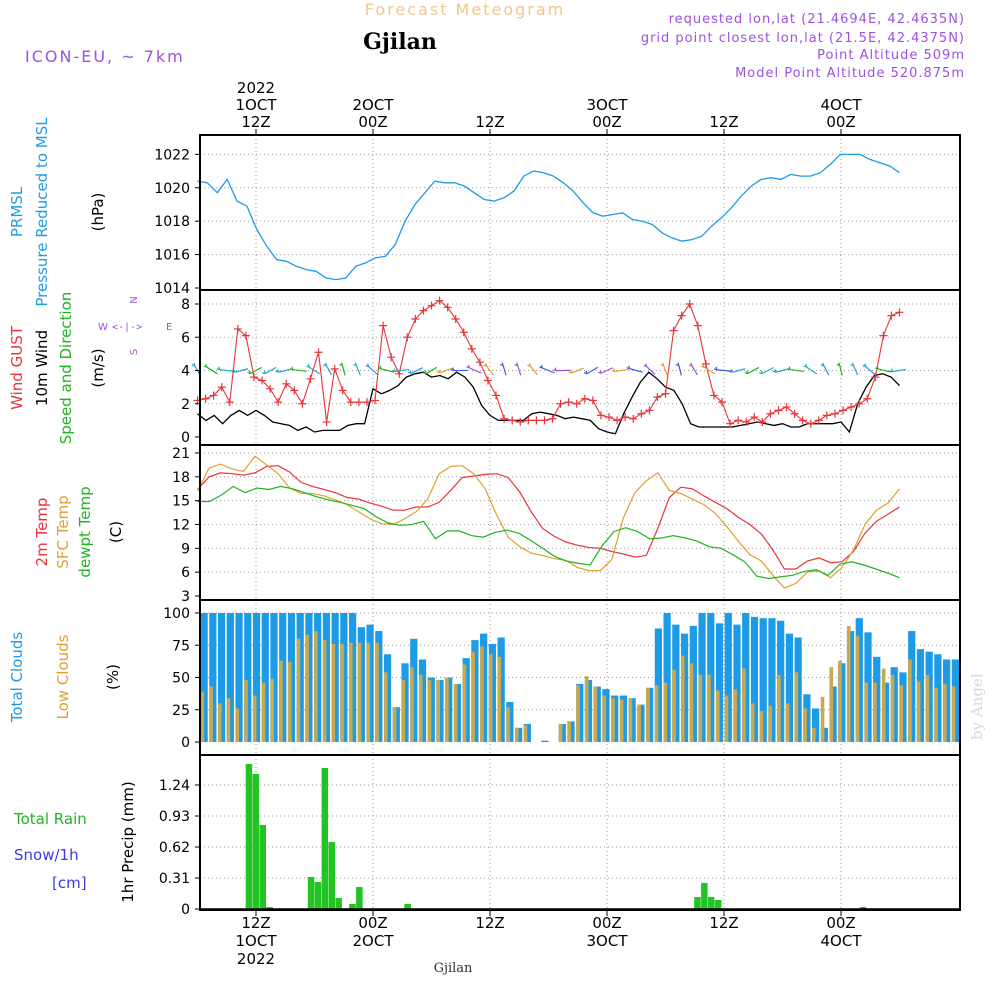  I want to click on y-tick-label: 4, so click(185, 372).